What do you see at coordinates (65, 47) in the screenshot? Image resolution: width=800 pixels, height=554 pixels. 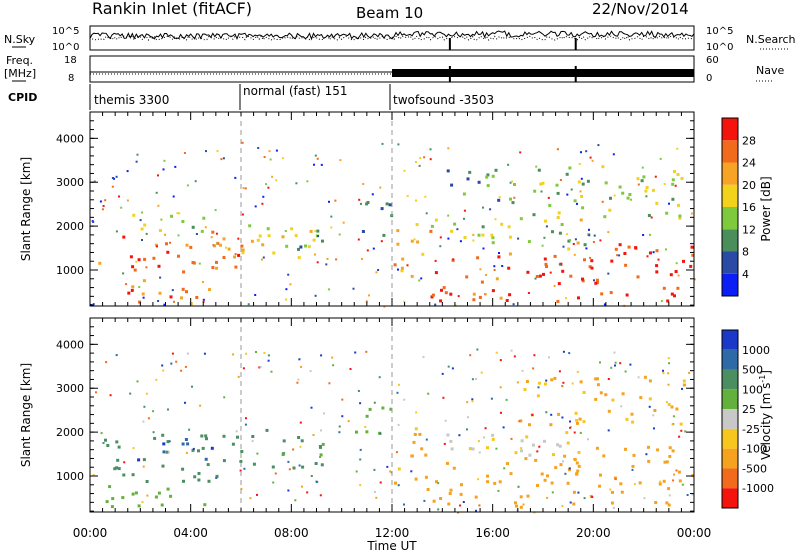 I see `nsky-tick-bottom: 10^0` at bounding box center [65, 47].